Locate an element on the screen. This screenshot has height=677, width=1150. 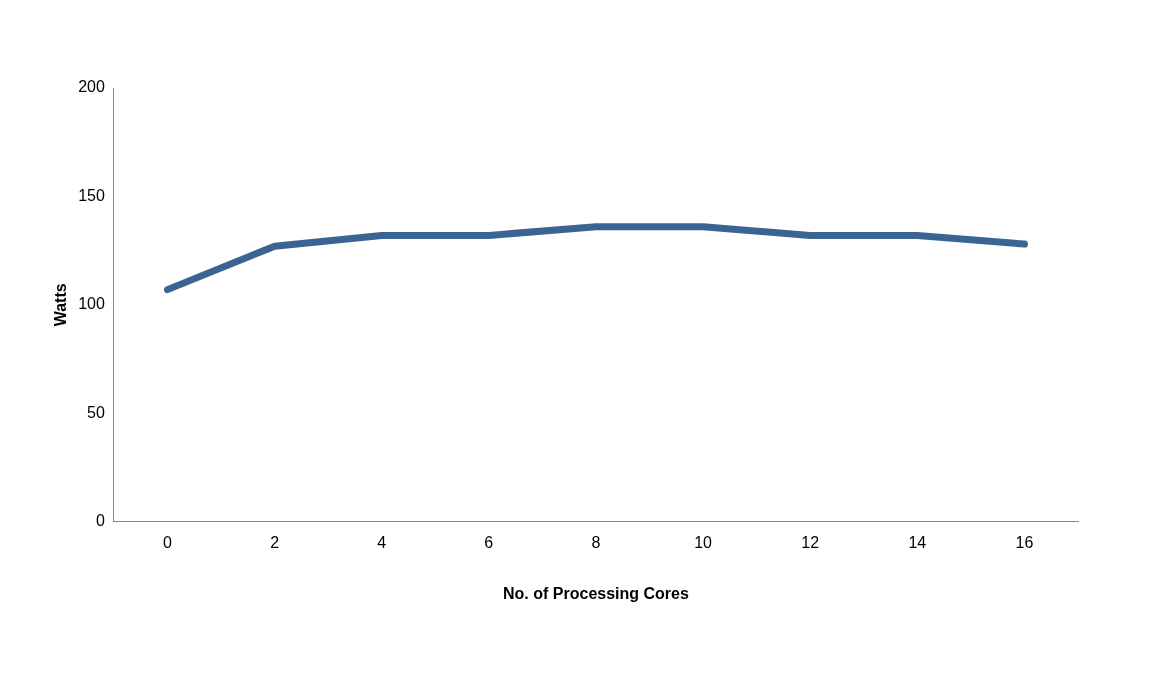
y-tick-label: 50 is located at coordinates (96, 412).